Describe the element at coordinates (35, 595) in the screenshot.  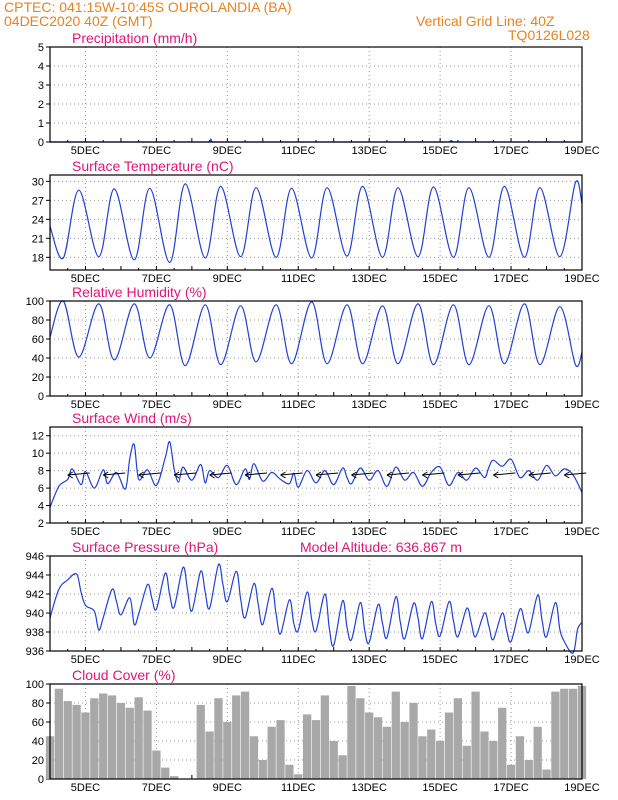
I see `y-tick-label: 942` at that location.